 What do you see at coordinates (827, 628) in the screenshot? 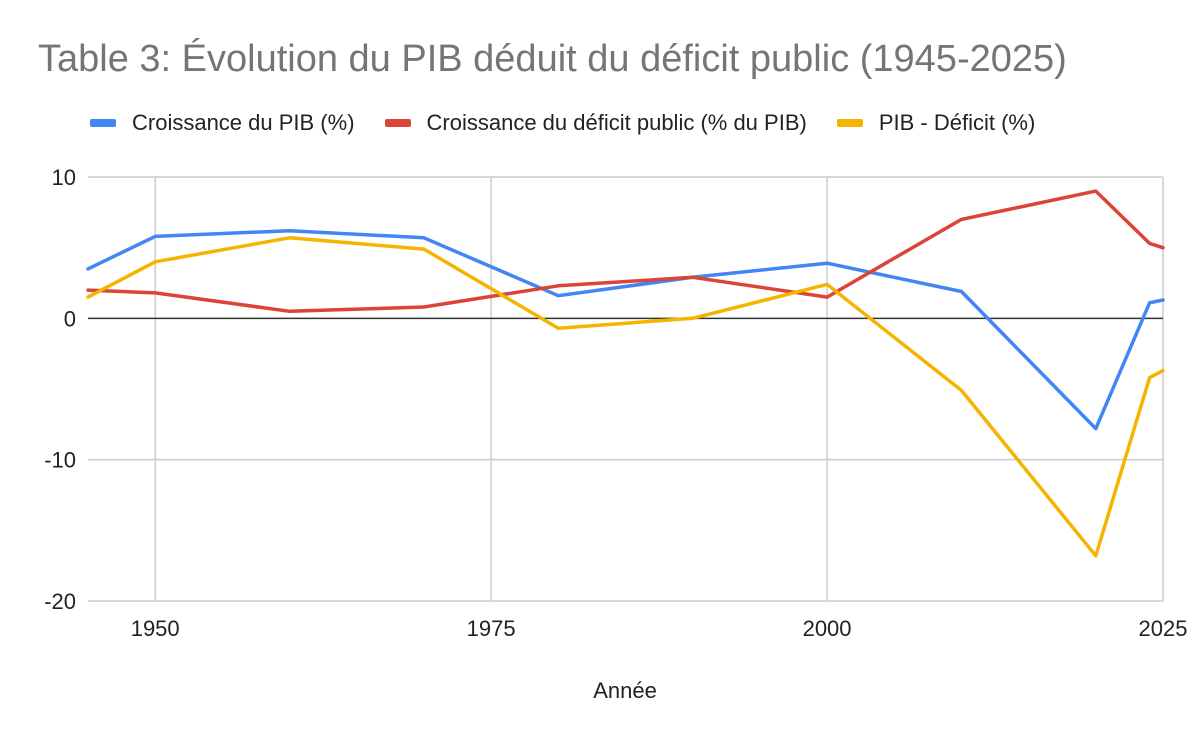
I see `x-tick-label: 2000` at bounding box center [827, 628].